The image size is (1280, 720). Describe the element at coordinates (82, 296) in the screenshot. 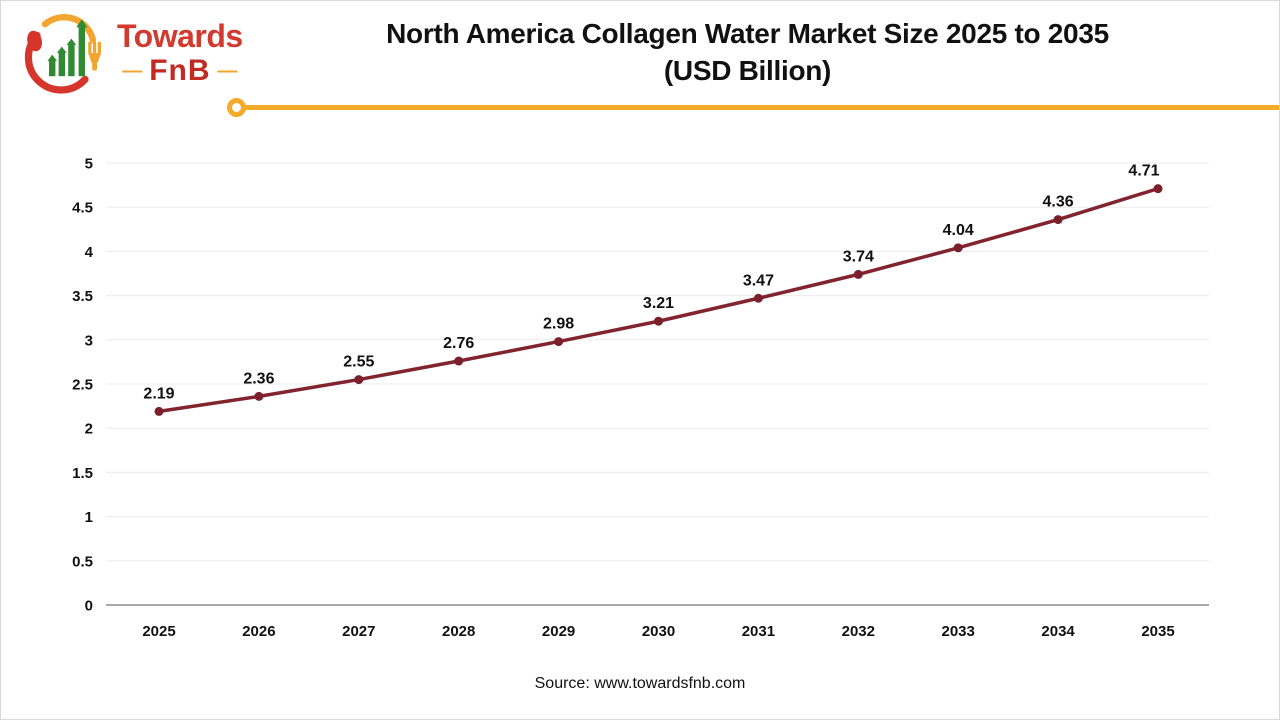

I see `y-tick-label: 3.5` at that location.